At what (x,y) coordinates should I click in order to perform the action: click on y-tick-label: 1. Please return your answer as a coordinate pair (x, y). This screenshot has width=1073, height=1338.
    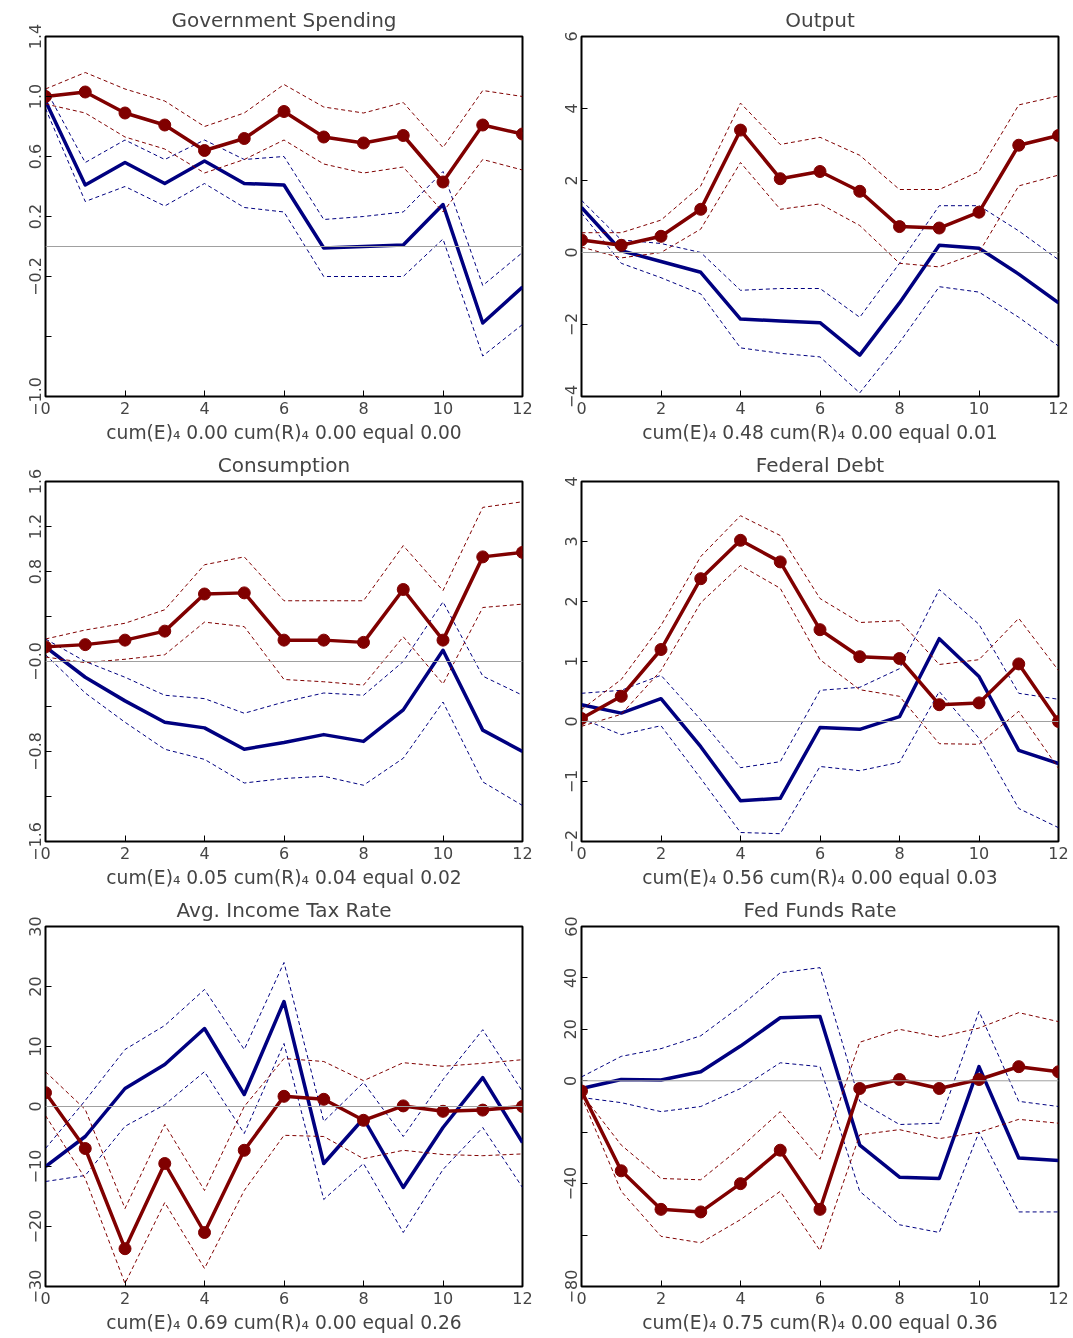
    Looking at the image, I should click on (571, 661).